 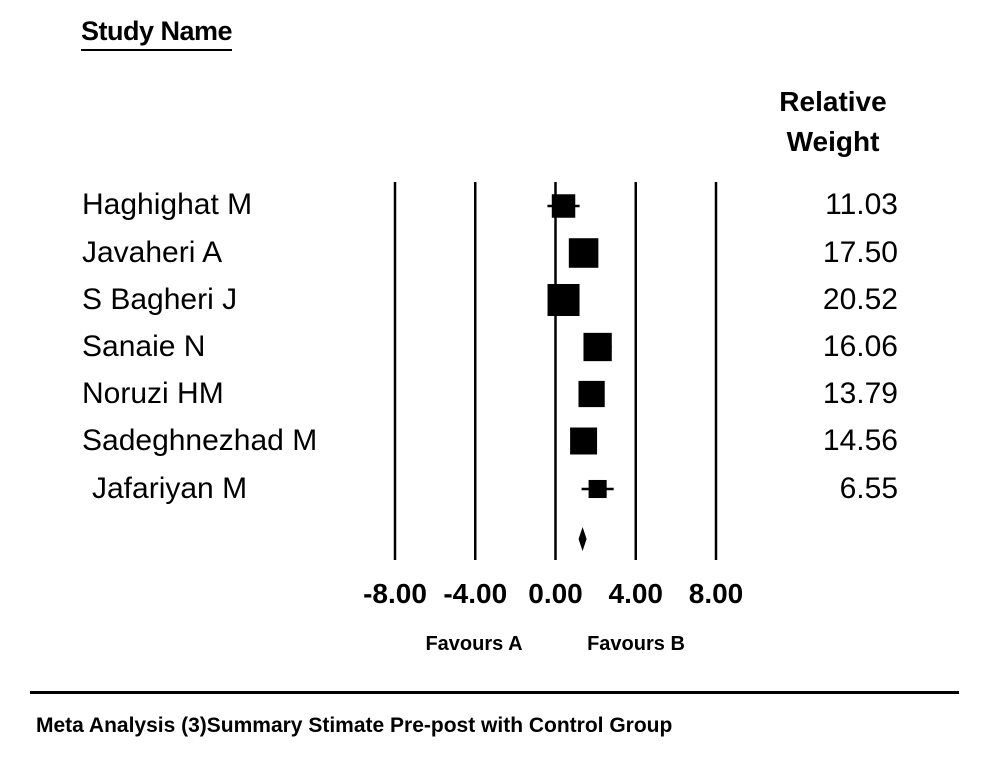 I want to click on relative-weight-value: 11.03, so click(x=861, y=204).